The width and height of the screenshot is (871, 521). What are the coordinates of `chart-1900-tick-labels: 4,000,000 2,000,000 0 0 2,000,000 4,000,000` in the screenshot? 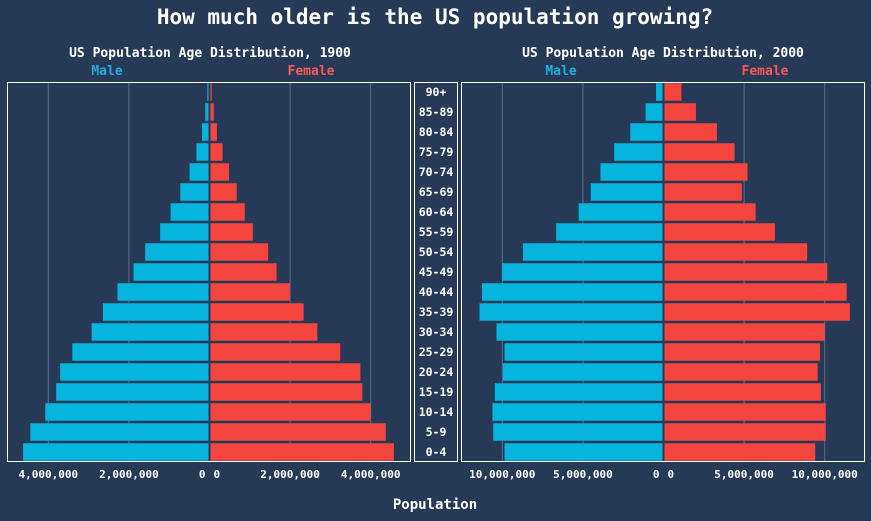 It's located at (209, 474).